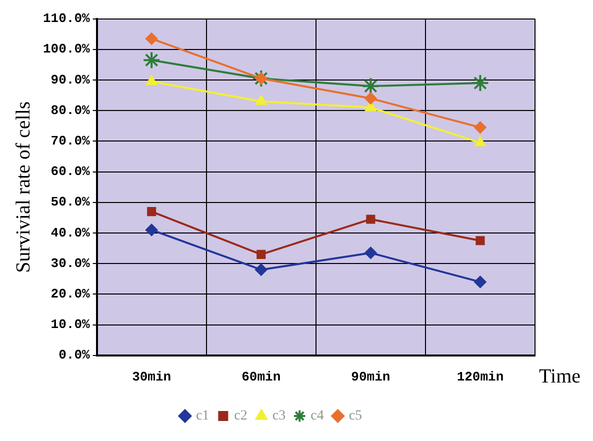 This screenshot has width=593, height=441. I want to click on x-tick-label: 30min, so click(152, 376).